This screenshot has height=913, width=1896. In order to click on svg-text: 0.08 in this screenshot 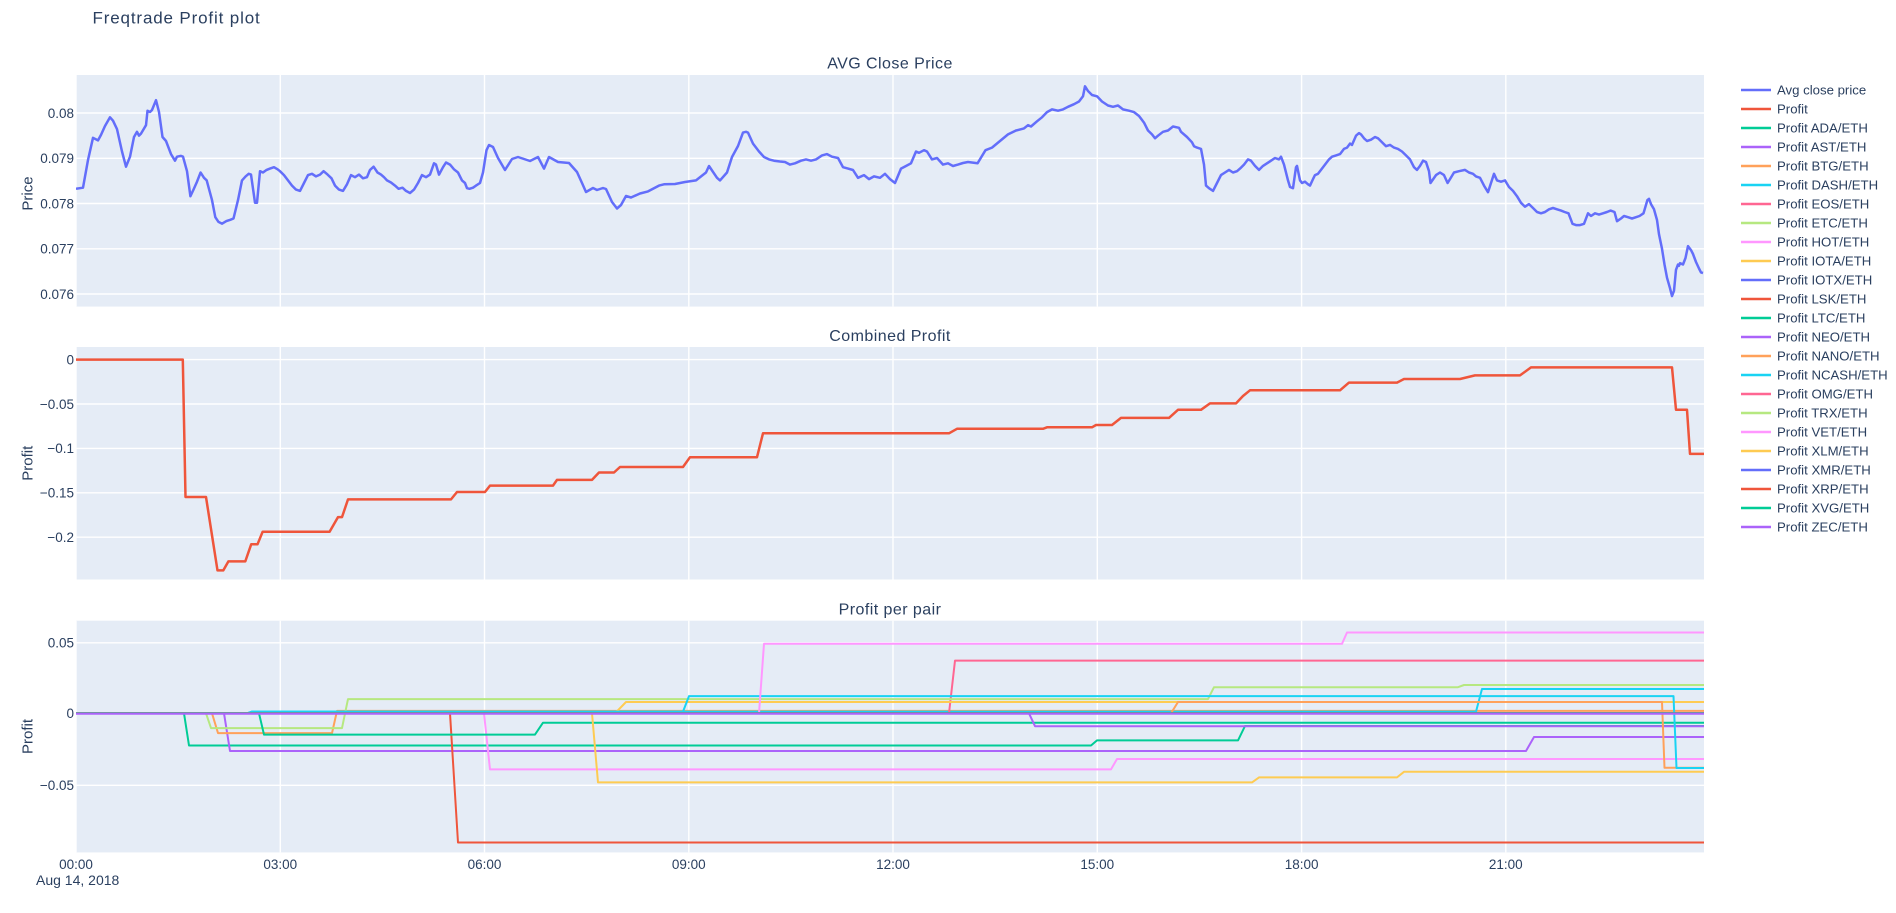, I will do `click(61, 113)`.